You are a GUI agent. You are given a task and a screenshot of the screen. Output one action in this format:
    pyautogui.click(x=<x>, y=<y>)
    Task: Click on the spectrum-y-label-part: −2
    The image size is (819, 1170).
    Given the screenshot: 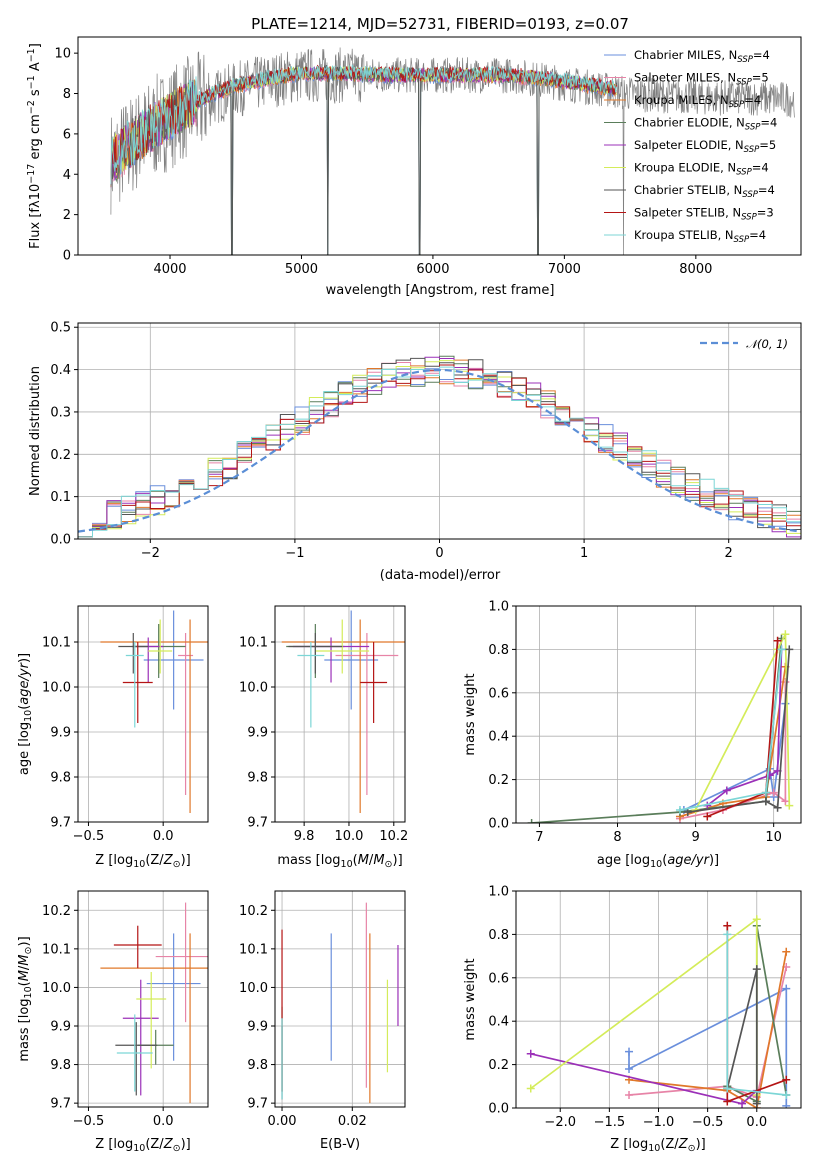 What is the action you would take?
    pyautogui.click(x=31, y=107)
    